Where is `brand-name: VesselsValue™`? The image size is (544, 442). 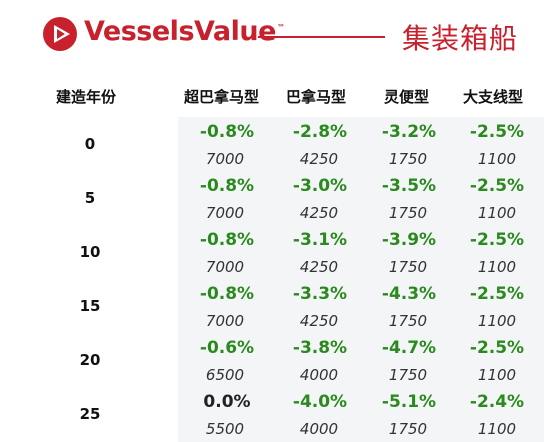 brand-name: VesselsValue™ is located at coordinates (184, 31).